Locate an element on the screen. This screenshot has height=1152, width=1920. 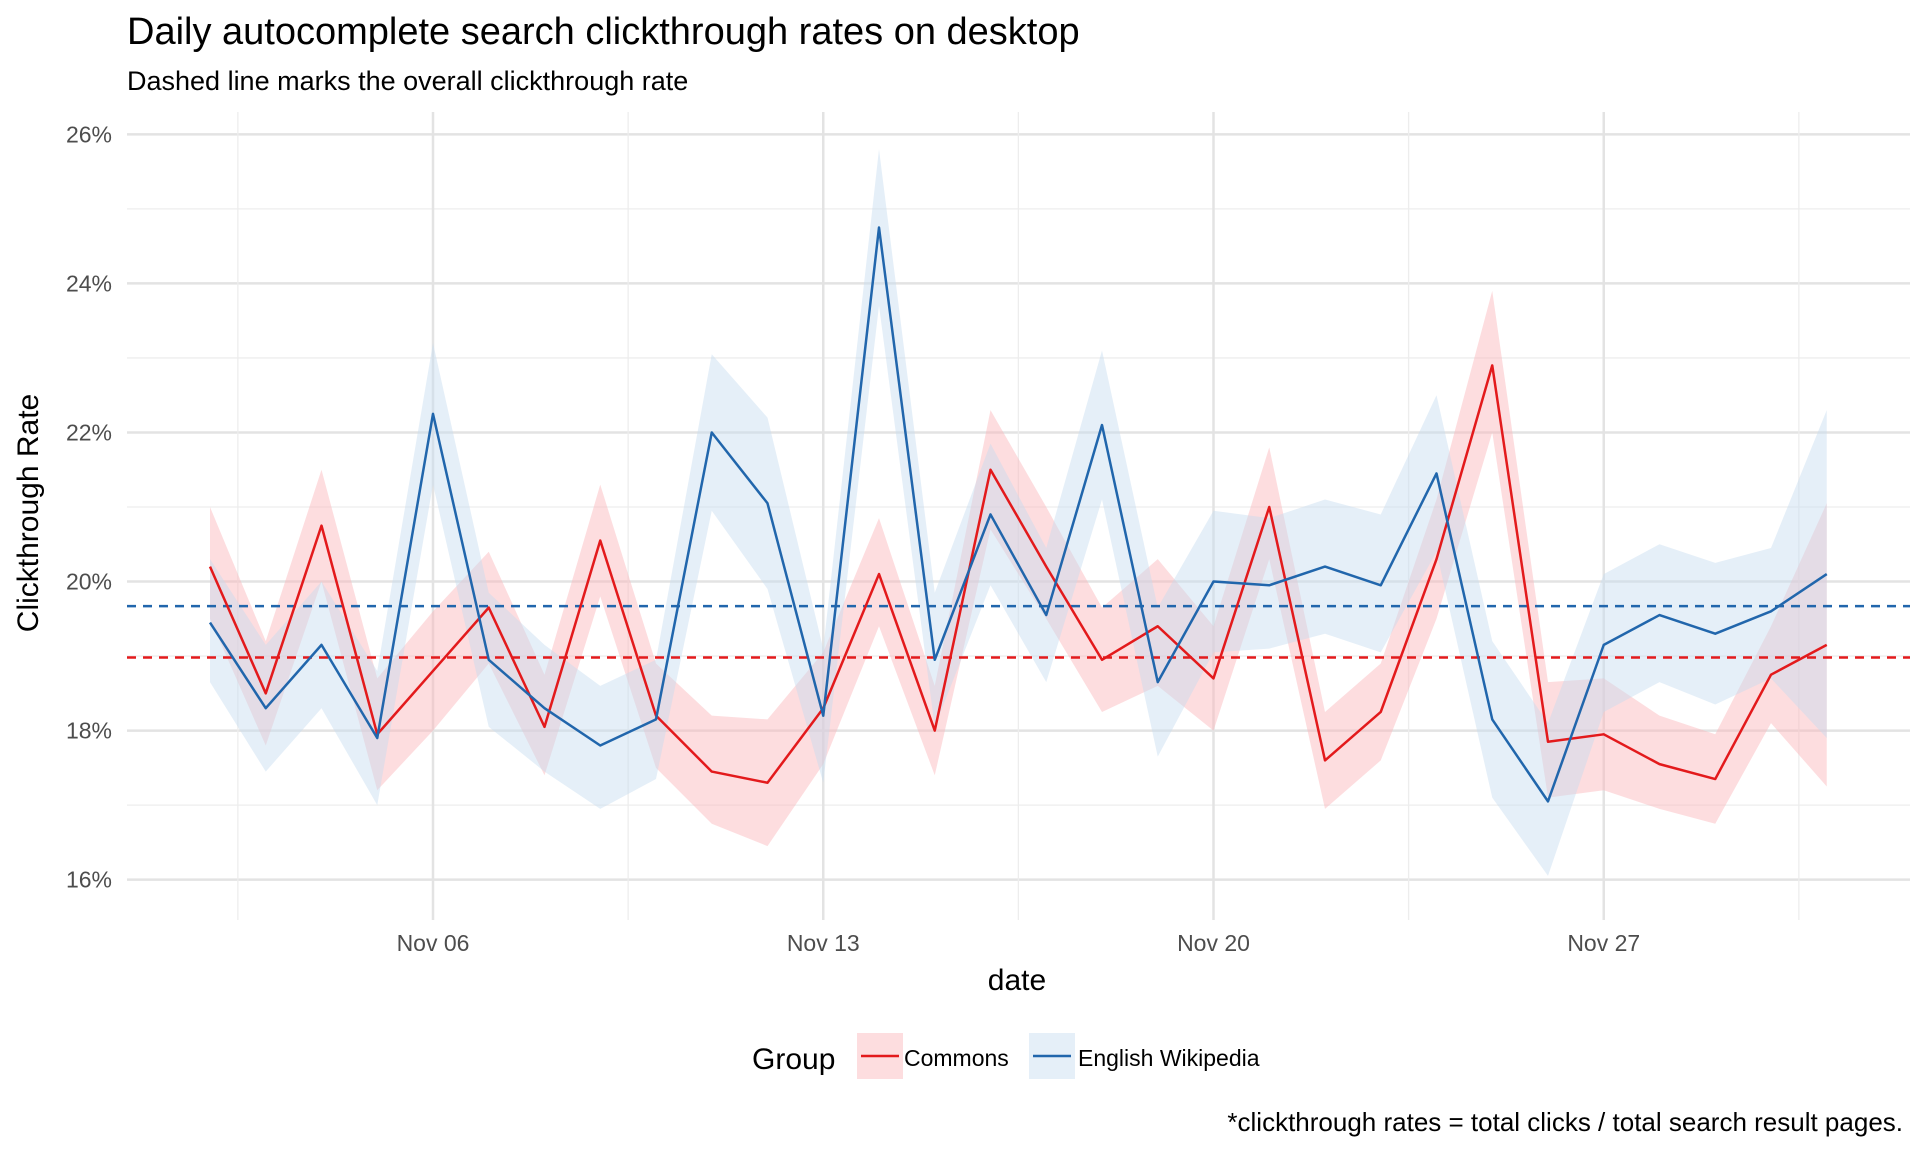
y-tick-label: 16% is located at coordinates (89, 880).